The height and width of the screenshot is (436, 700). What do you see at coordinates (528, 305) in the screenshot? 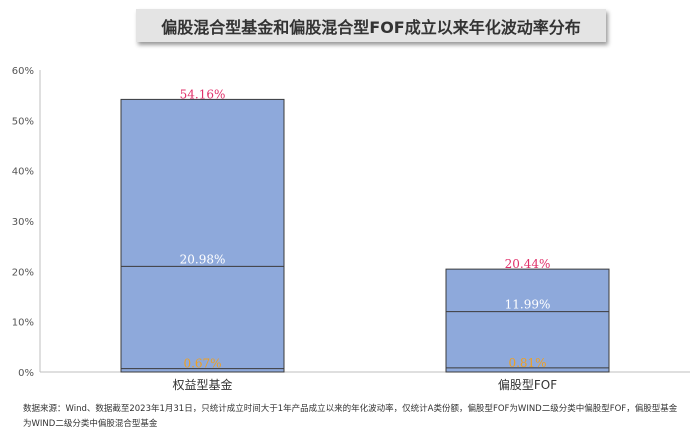
I see `median-value-label: 11.99%` at bounding box center [528, 305].